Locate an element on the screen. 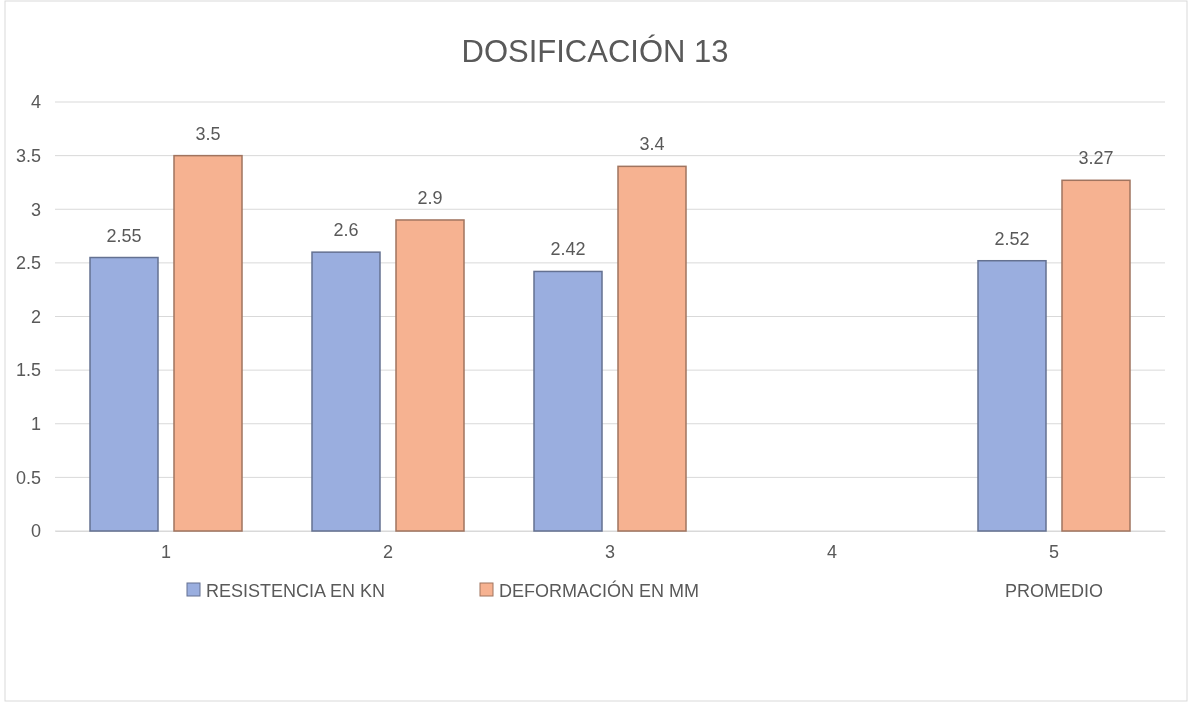  y-tick-label: 2.5 is located at coordinates (28, 263).